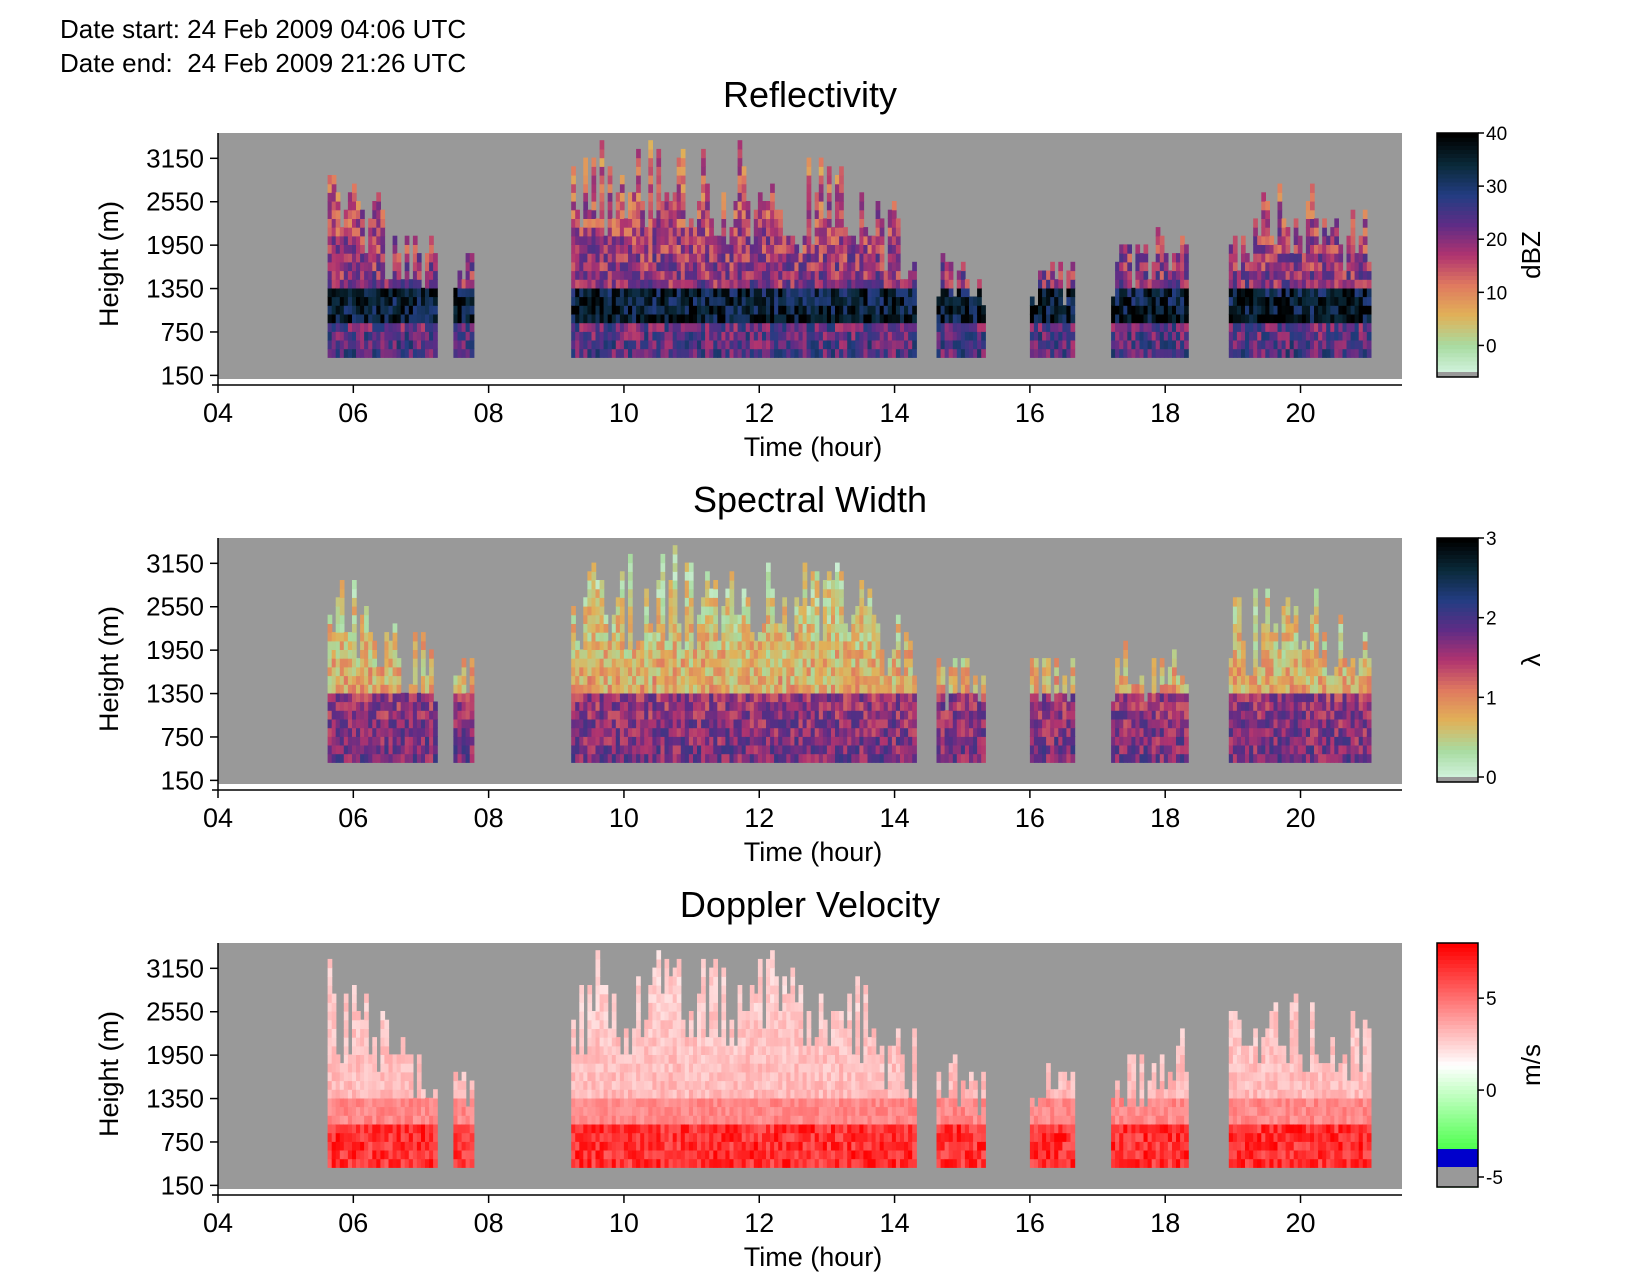 The height and width of the screenshot is (1275, 1650). Describe the element at coordinates (813, 447) in the screenshot. I see `x-axis-label: Time (hour)` at that location.